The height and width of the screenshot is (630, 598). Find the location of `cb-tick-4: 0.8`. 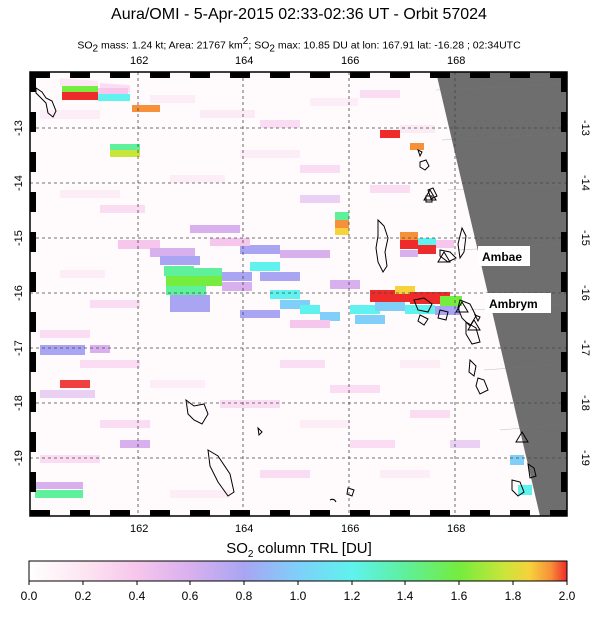

cb-tick-4: 0.8 is located at coordinates (244, 596).